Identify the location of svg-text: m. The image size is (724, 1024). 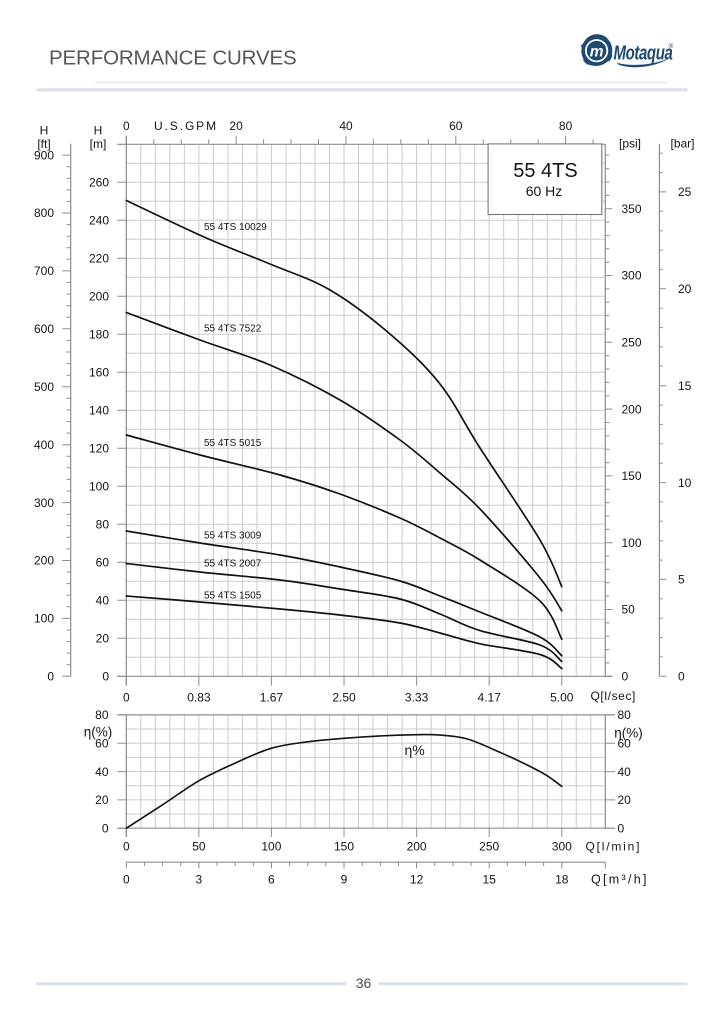
(597, 51).